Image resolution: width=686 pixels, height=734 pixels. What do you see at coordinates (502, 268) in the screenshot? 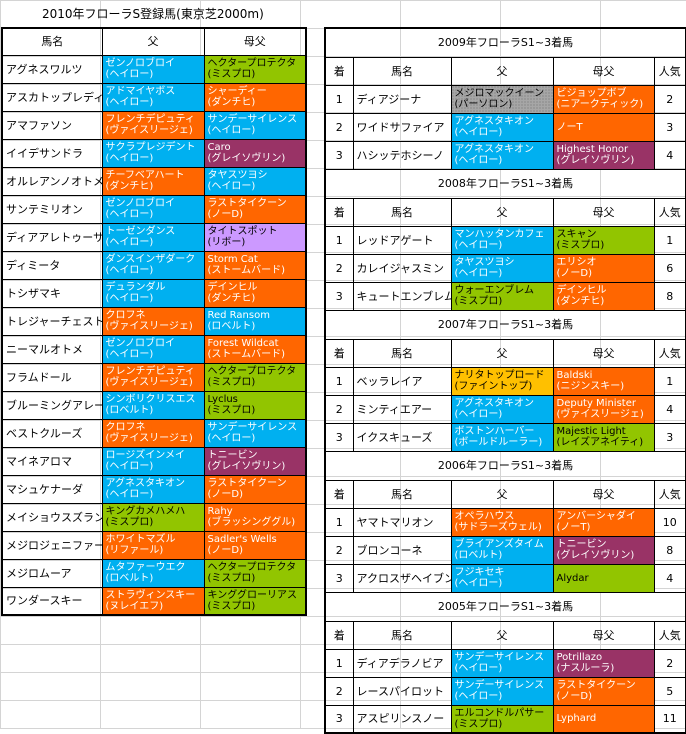
I see `sire-cell: タヤスツヨシ (ヘイロー)` at bounding box center [502, 268].